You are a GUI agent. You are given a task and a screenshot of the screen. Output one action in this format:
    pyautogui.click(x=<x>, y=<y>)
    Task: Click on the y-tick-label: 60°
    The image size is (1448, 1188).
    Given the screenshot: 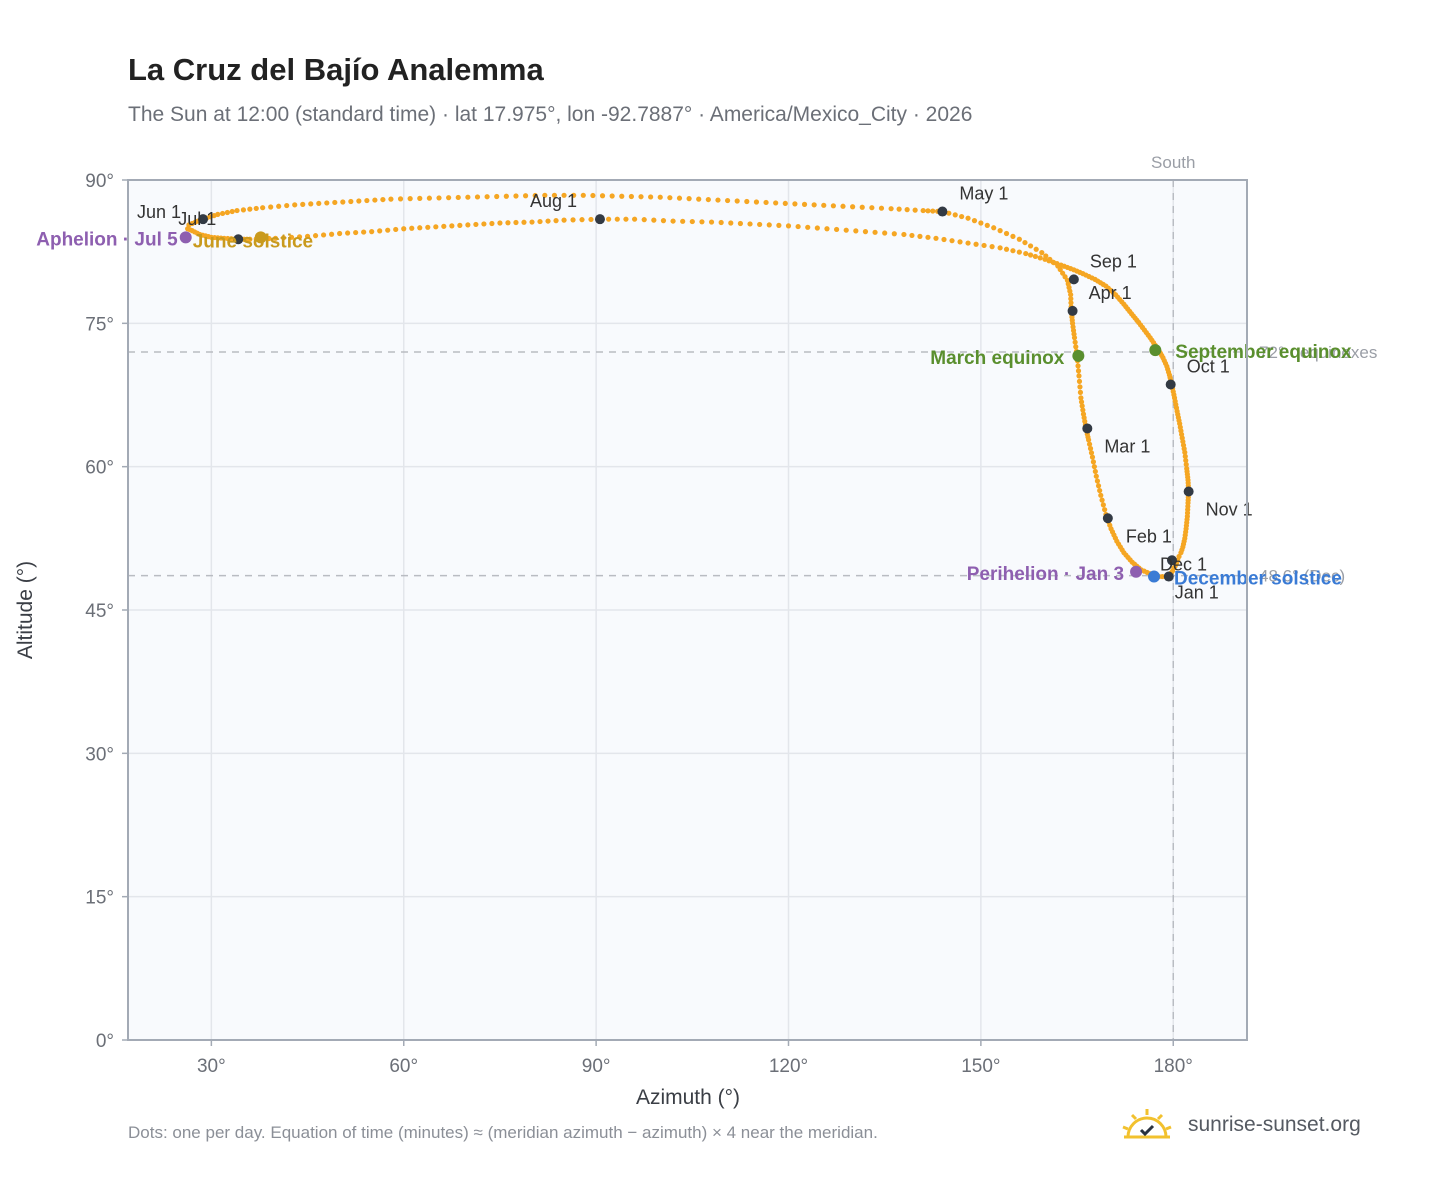 What is the action you would take?
    pyautogui.click(x=99, y=468)
    